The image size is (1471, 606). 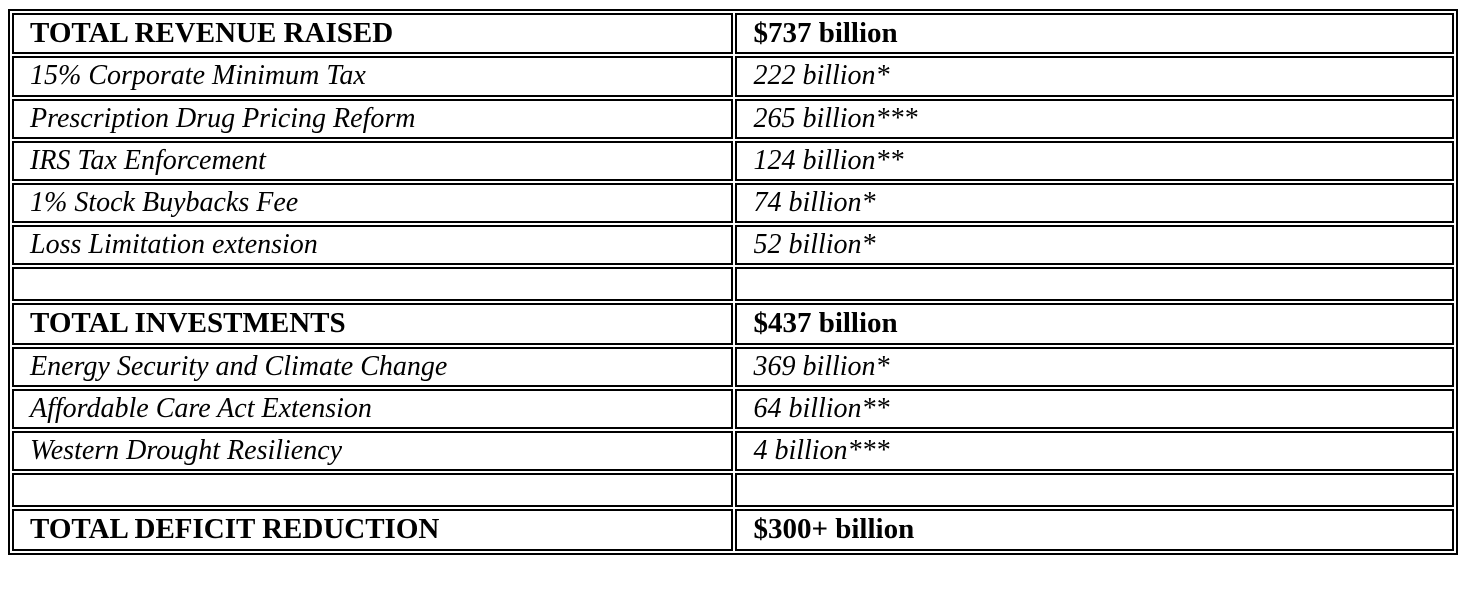 I want to click on table-row: IRS Tax Enforcement 124 billion**, so click(x=733, y=160).